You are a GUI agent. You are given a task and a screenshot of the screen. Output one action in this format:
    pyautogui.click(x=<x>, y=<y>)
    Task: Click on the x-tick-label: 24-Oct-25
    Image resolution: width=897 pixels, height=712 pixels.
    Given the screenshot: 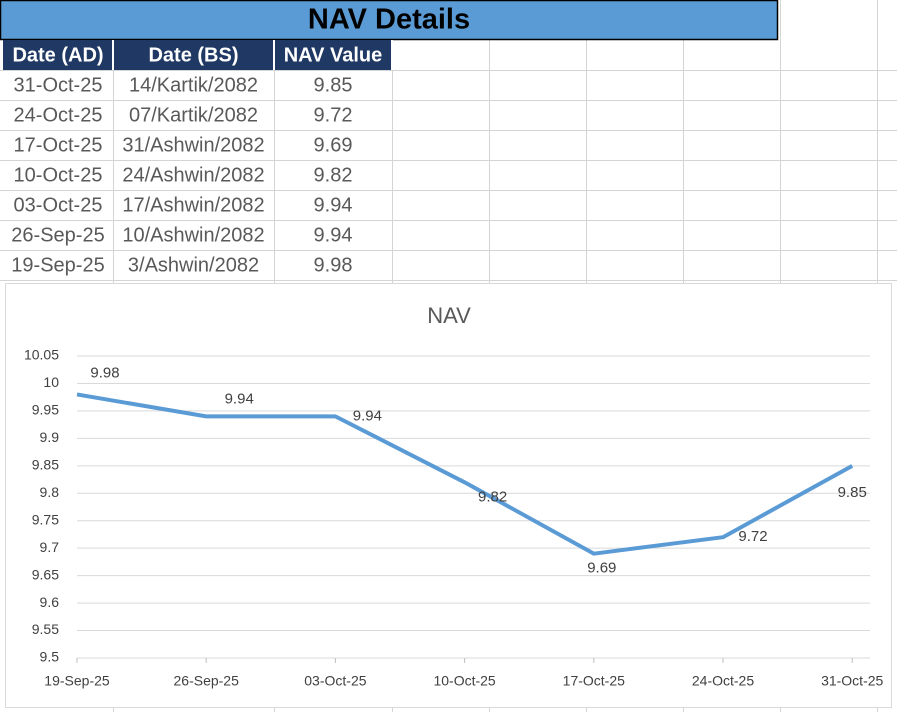 What is the action you would take?
    pyautogui.click(x=723, y=681)
    